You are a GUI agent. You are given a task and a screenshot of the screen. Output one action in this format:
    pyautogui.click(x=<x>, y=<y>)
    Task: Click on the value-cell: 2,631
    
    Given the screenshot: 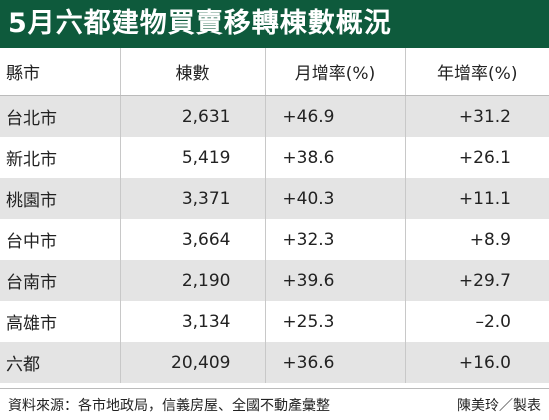 What is the action you would take?
    pyautogui.click(x=192, y=116)
    